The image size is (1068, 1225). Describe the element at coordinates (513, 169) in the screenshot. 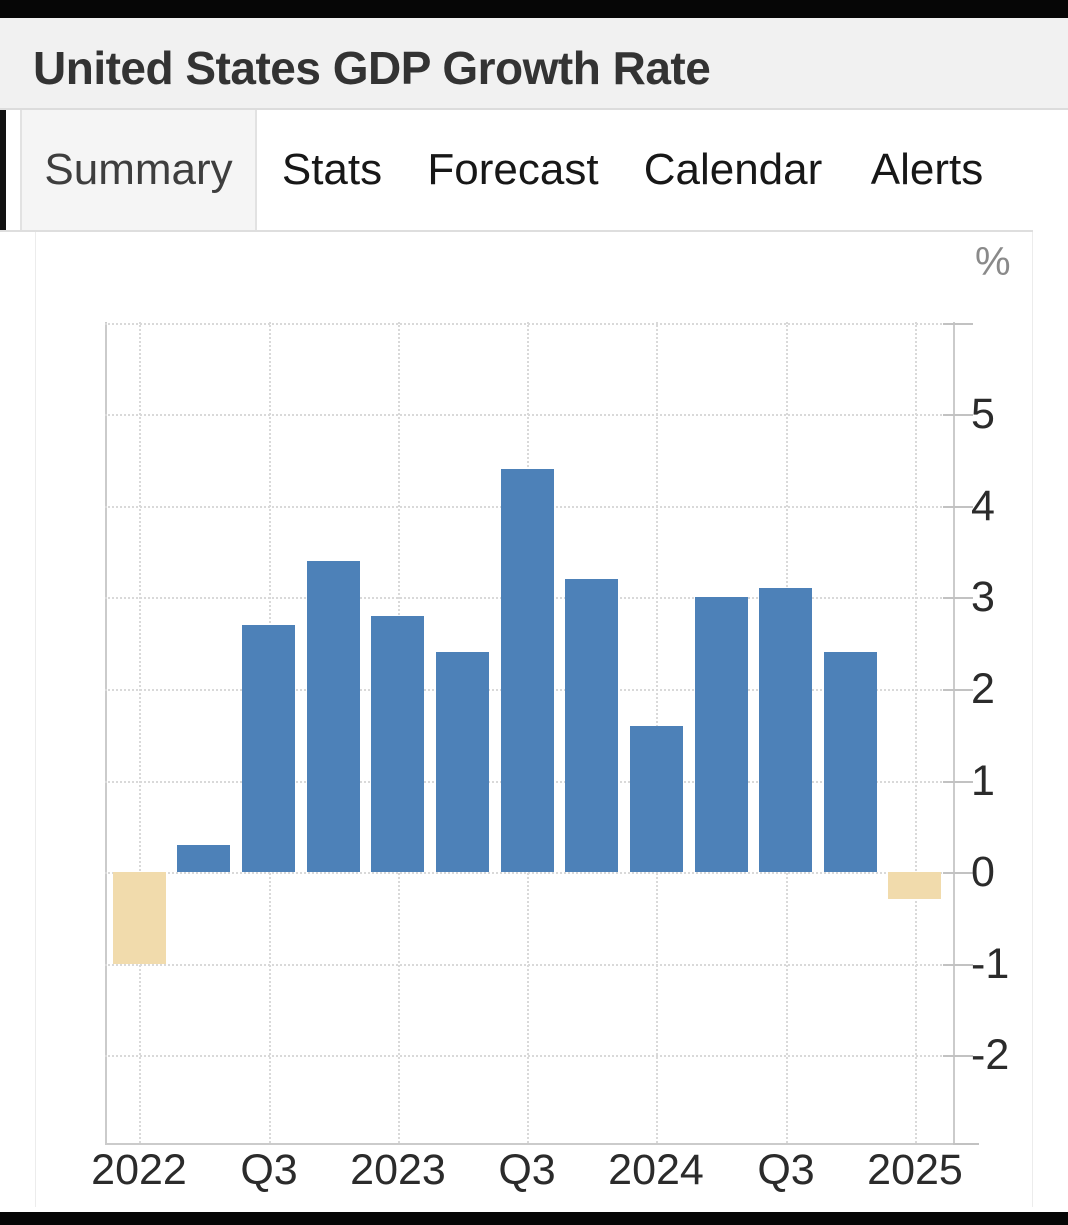

I see `tab-forecast: Forecast` at that location.